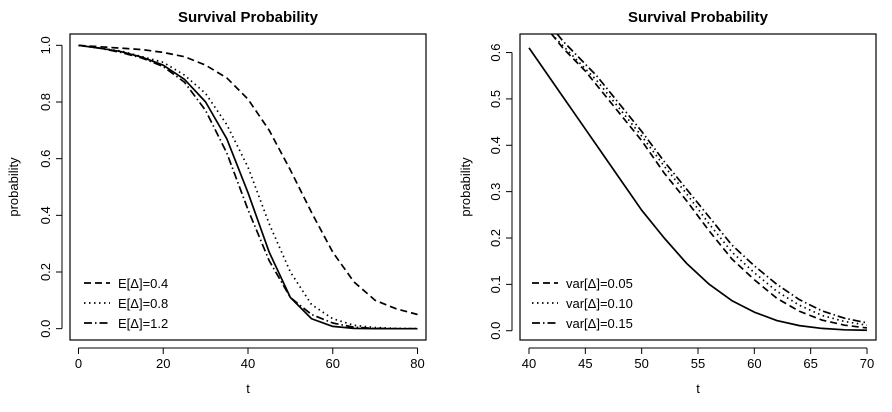 The image size is (892, 412). What do you see at coordinates (495, 284) in the screenshot?
I see `y-tick-label: 0.1` at bounding box center [495, 284].